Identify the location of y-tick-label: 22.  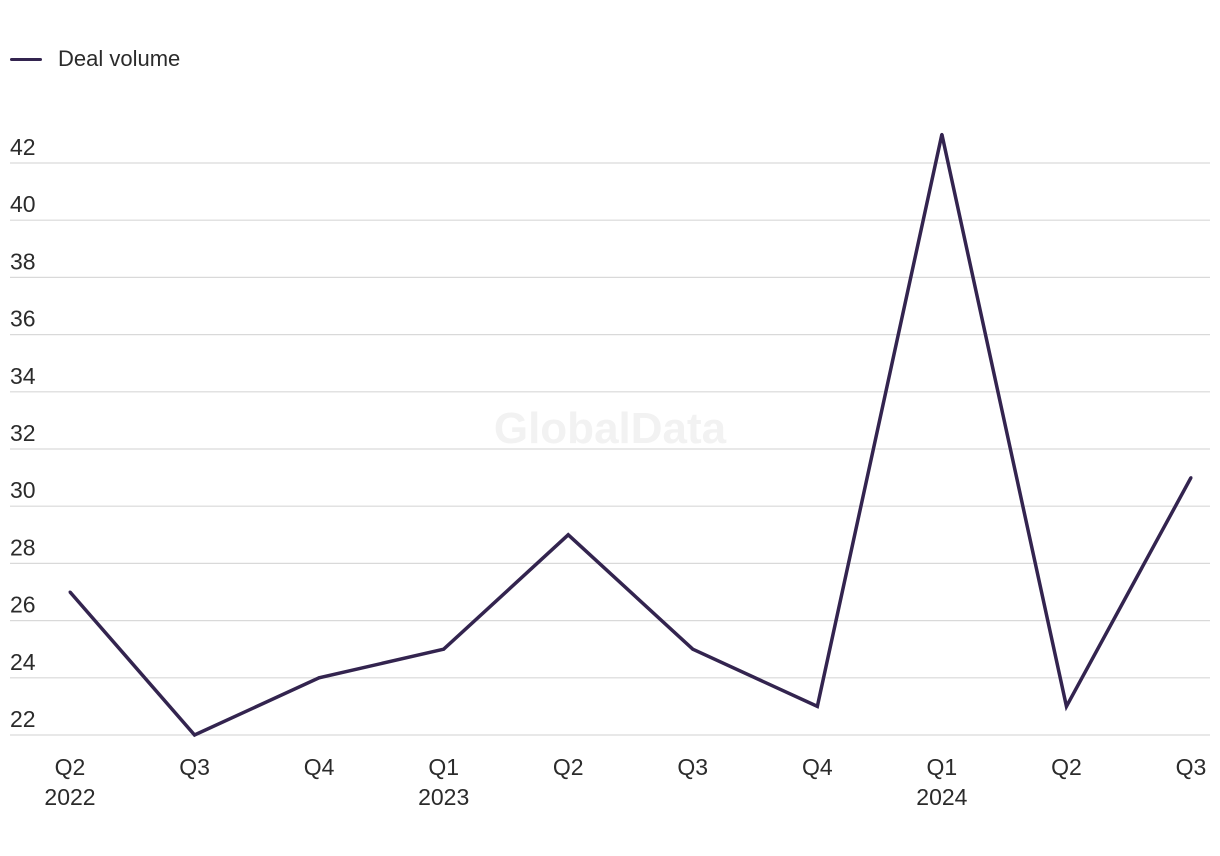
(23, 719).